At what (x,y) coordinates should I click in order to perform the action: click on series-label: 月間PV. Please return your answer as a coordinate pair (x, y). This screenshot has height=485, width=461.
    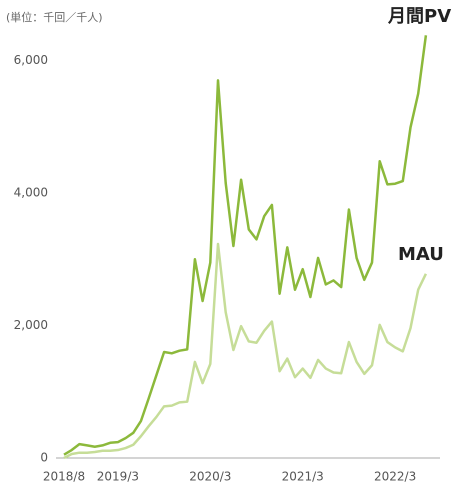
    Looking at the image, I should click on (419, 16).